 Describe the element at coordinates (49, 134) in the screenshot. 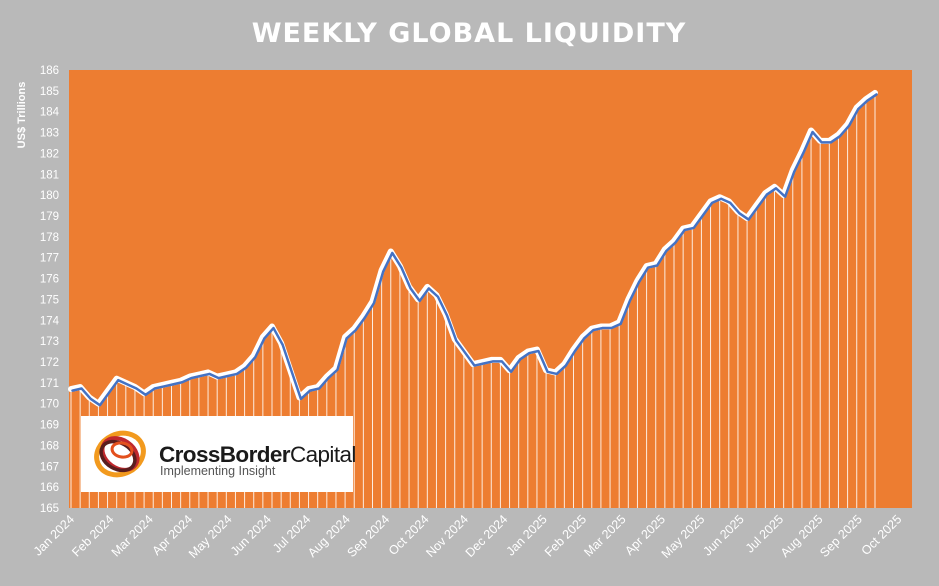

I see `y-tick-label: 183` at that location.